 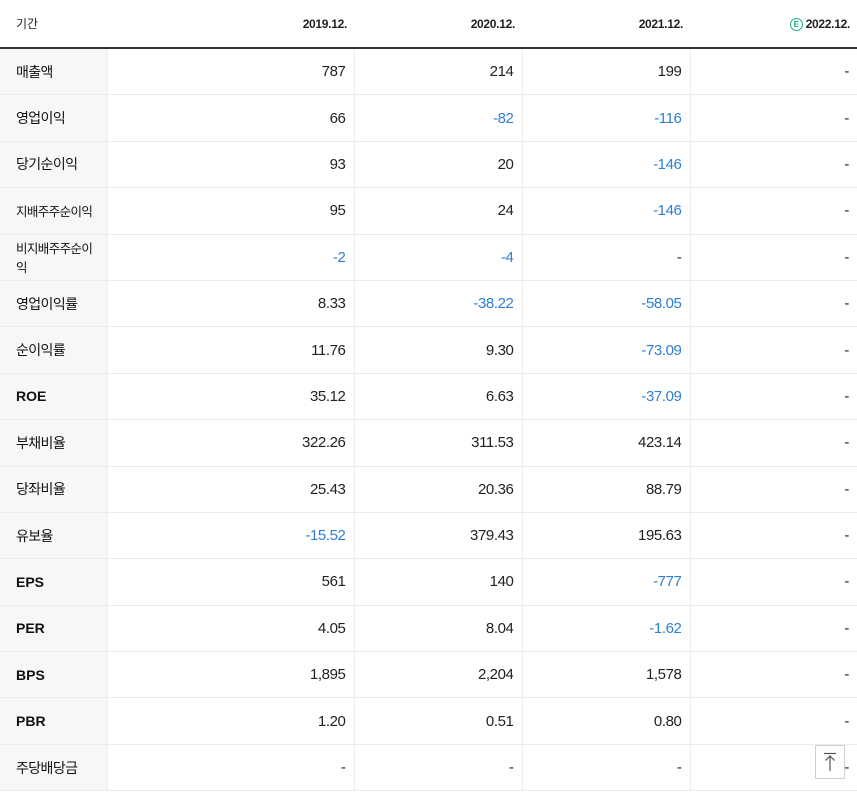 I want to click on value-cell-2019: 11.76, so click(x=230, y=350).